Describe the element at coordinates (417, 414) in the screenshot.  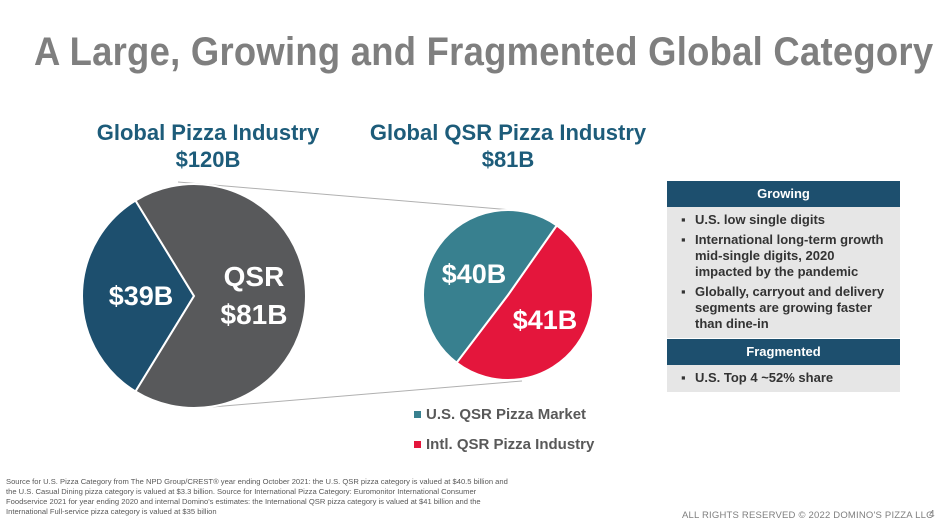
I see `legend-swatch-teal` at that location.